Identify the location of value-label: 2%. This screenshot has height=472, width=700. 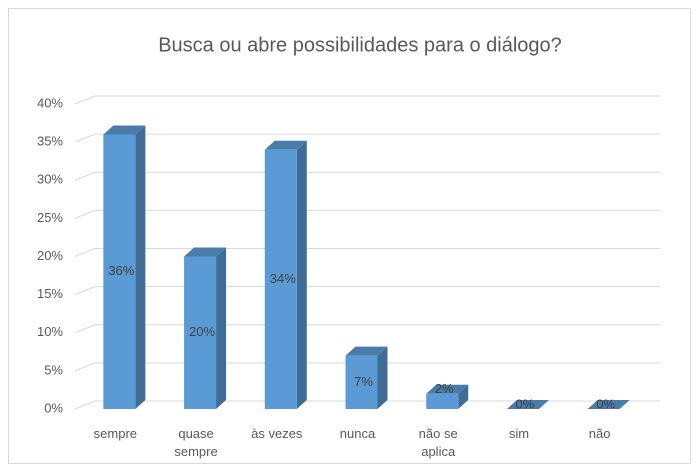
(444, 388).